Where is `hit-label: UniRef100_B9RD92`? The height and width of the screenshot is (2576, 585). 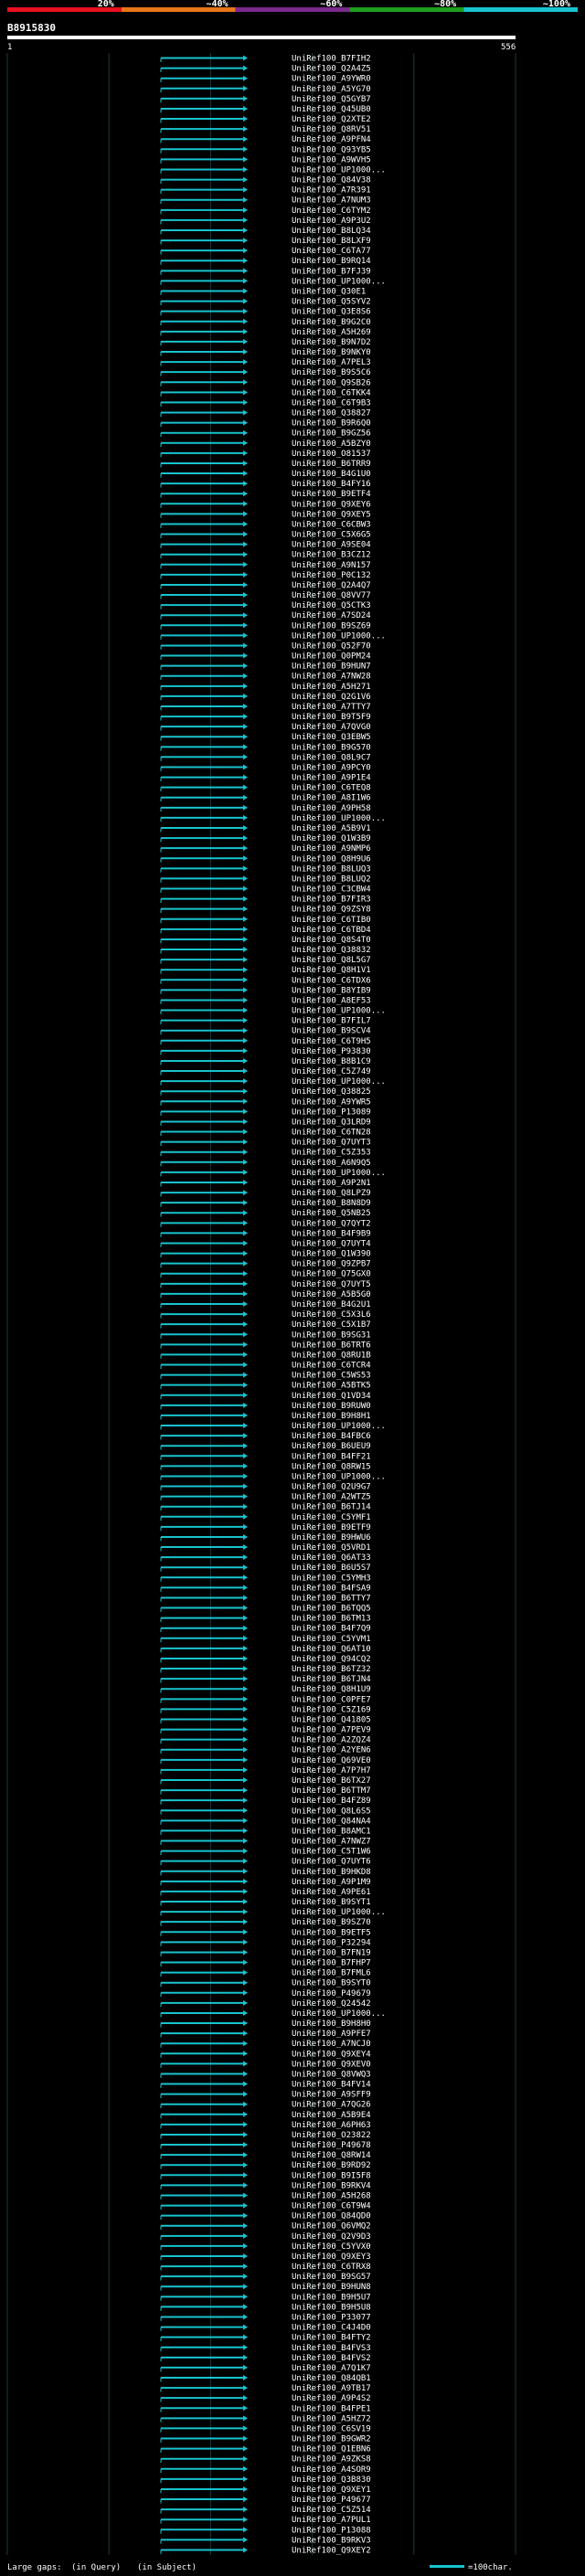 hit-label: UniRef100_B9RD92 is located at coordinates (331, 2165).